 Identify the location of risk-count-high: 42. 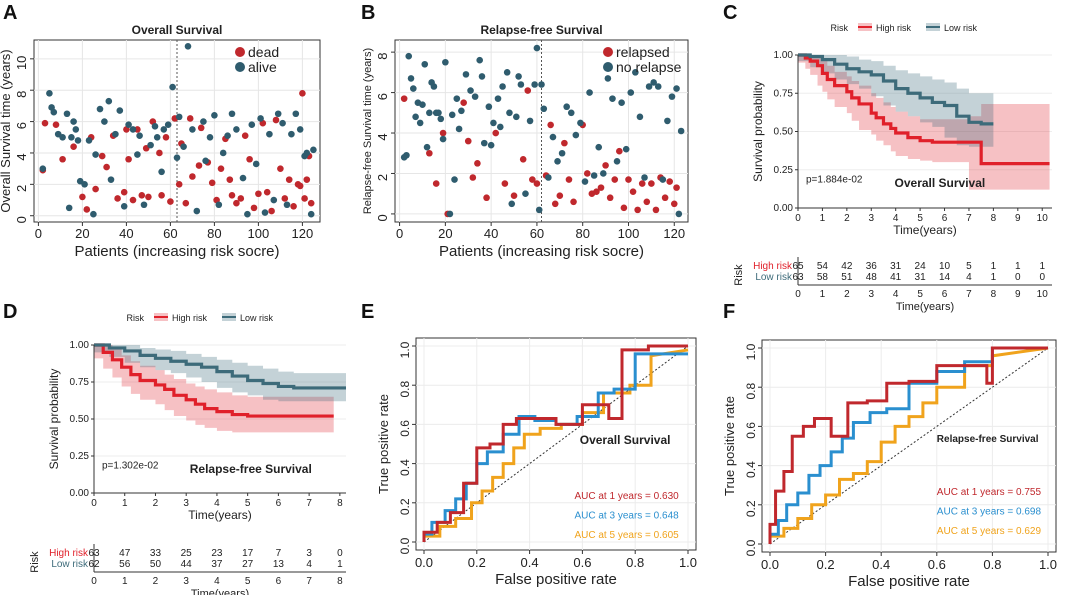
(847, 266).